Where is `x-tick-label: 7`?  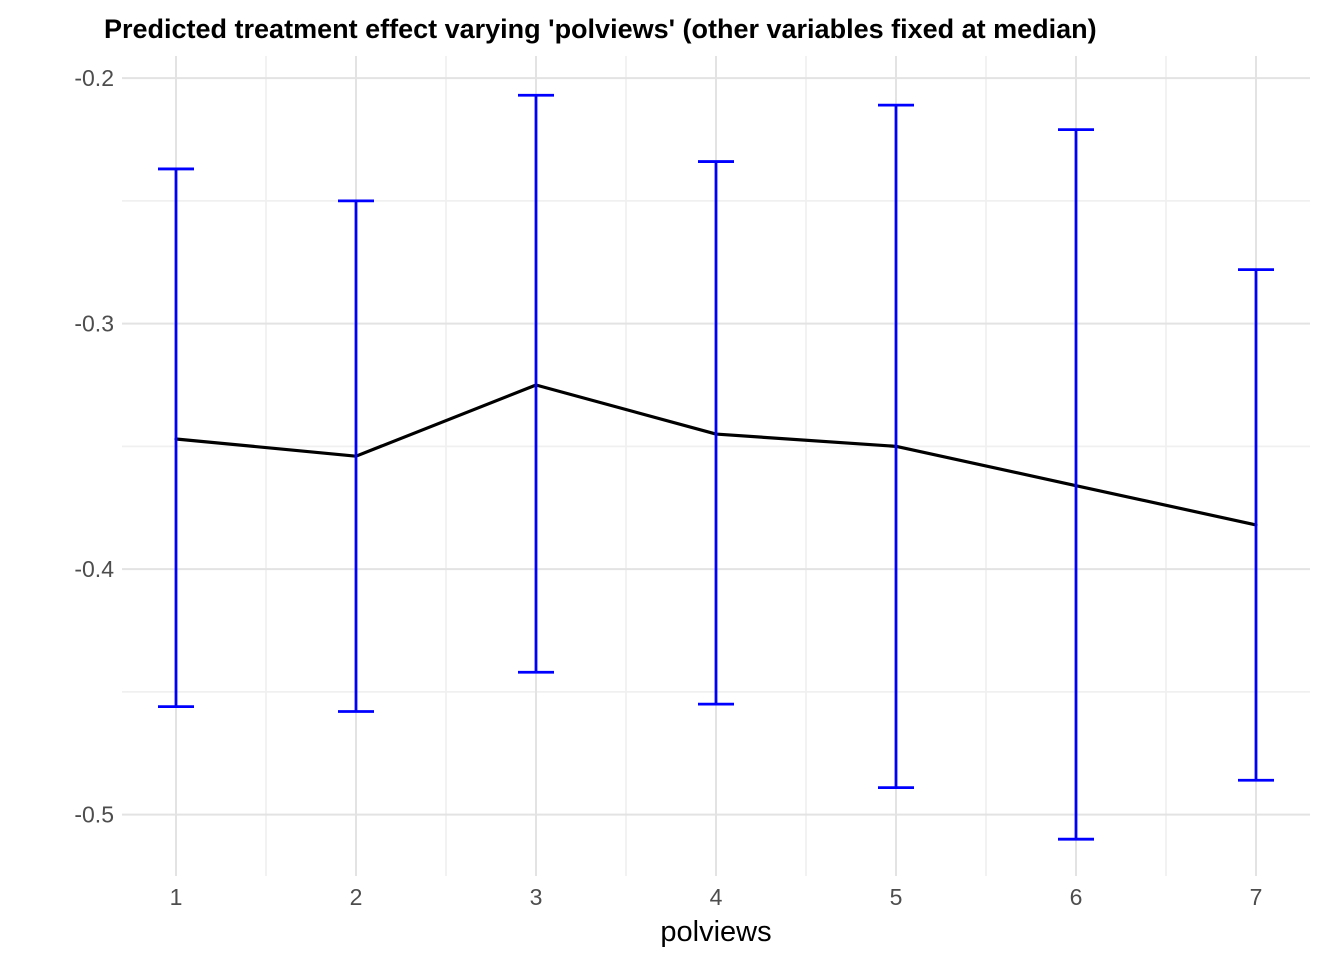 x-tick-label: 7 is located at coordinates (1256, 897).